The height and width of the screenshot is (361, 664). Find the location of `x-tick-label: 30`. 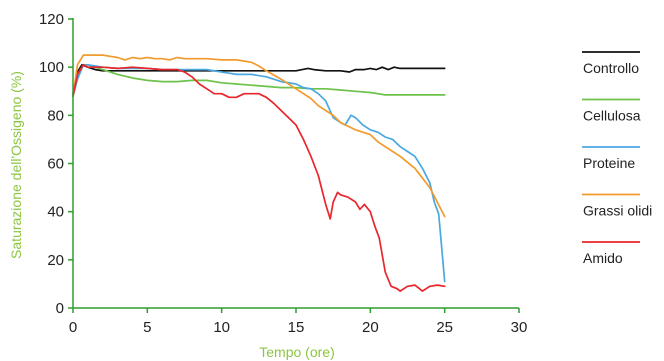

x-tick-label: 30 is located at coordinates (519, 327).